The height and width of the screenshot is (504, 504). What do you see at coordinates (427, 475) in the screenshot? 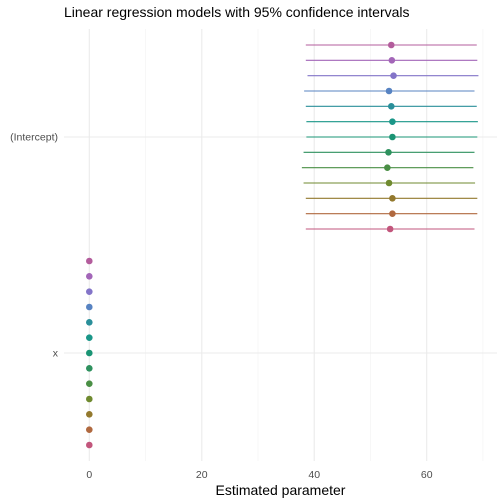
I see `x-tick-label: 60` at bounding box center [427, 475].